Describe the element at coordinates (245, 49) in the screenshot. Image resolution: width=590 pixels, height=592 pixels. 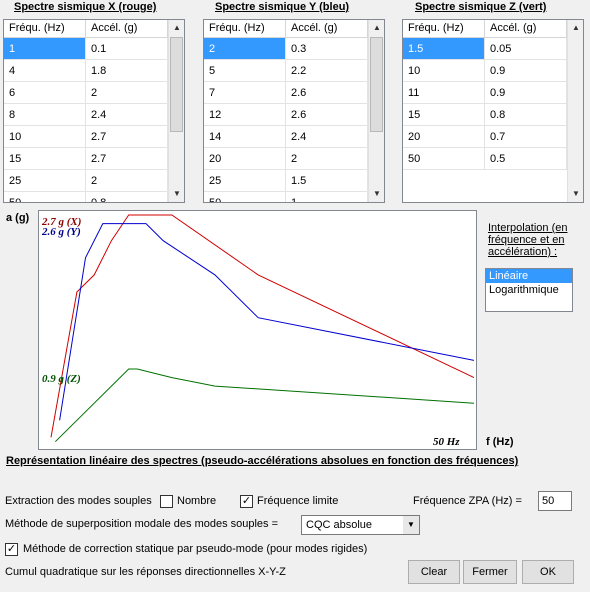
I see `cell-frequency: 2` at that location.